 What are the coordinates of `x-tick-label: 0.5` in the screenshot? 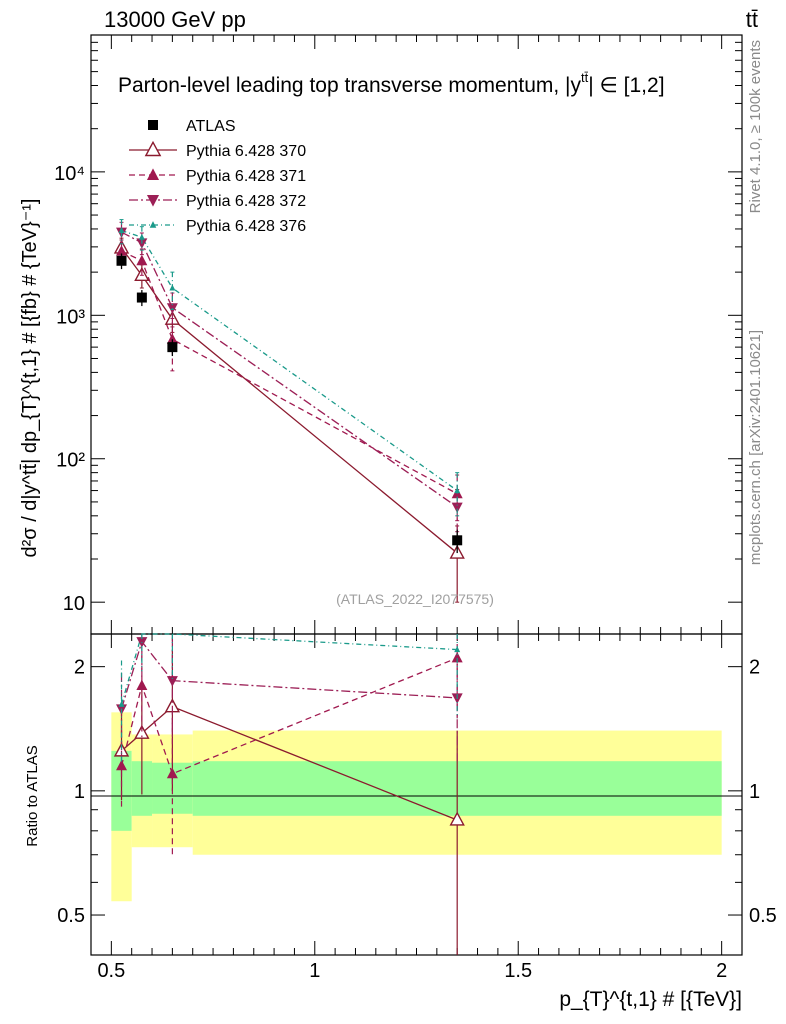 It's located at (111, 971).